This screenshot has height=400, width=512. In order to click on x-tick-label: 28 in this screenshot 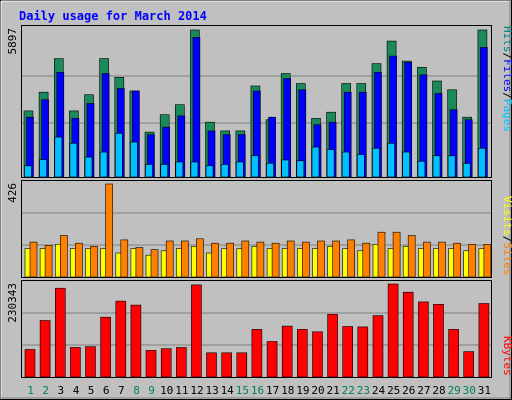, I will do `click(438, 390)`.